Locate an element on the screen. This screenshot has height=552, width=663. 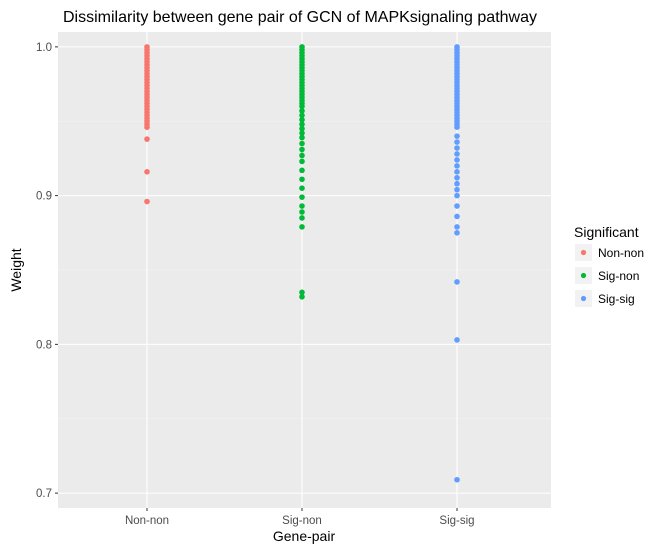
x-axis-title: Gene-pair is located at coordinates (304, 536).